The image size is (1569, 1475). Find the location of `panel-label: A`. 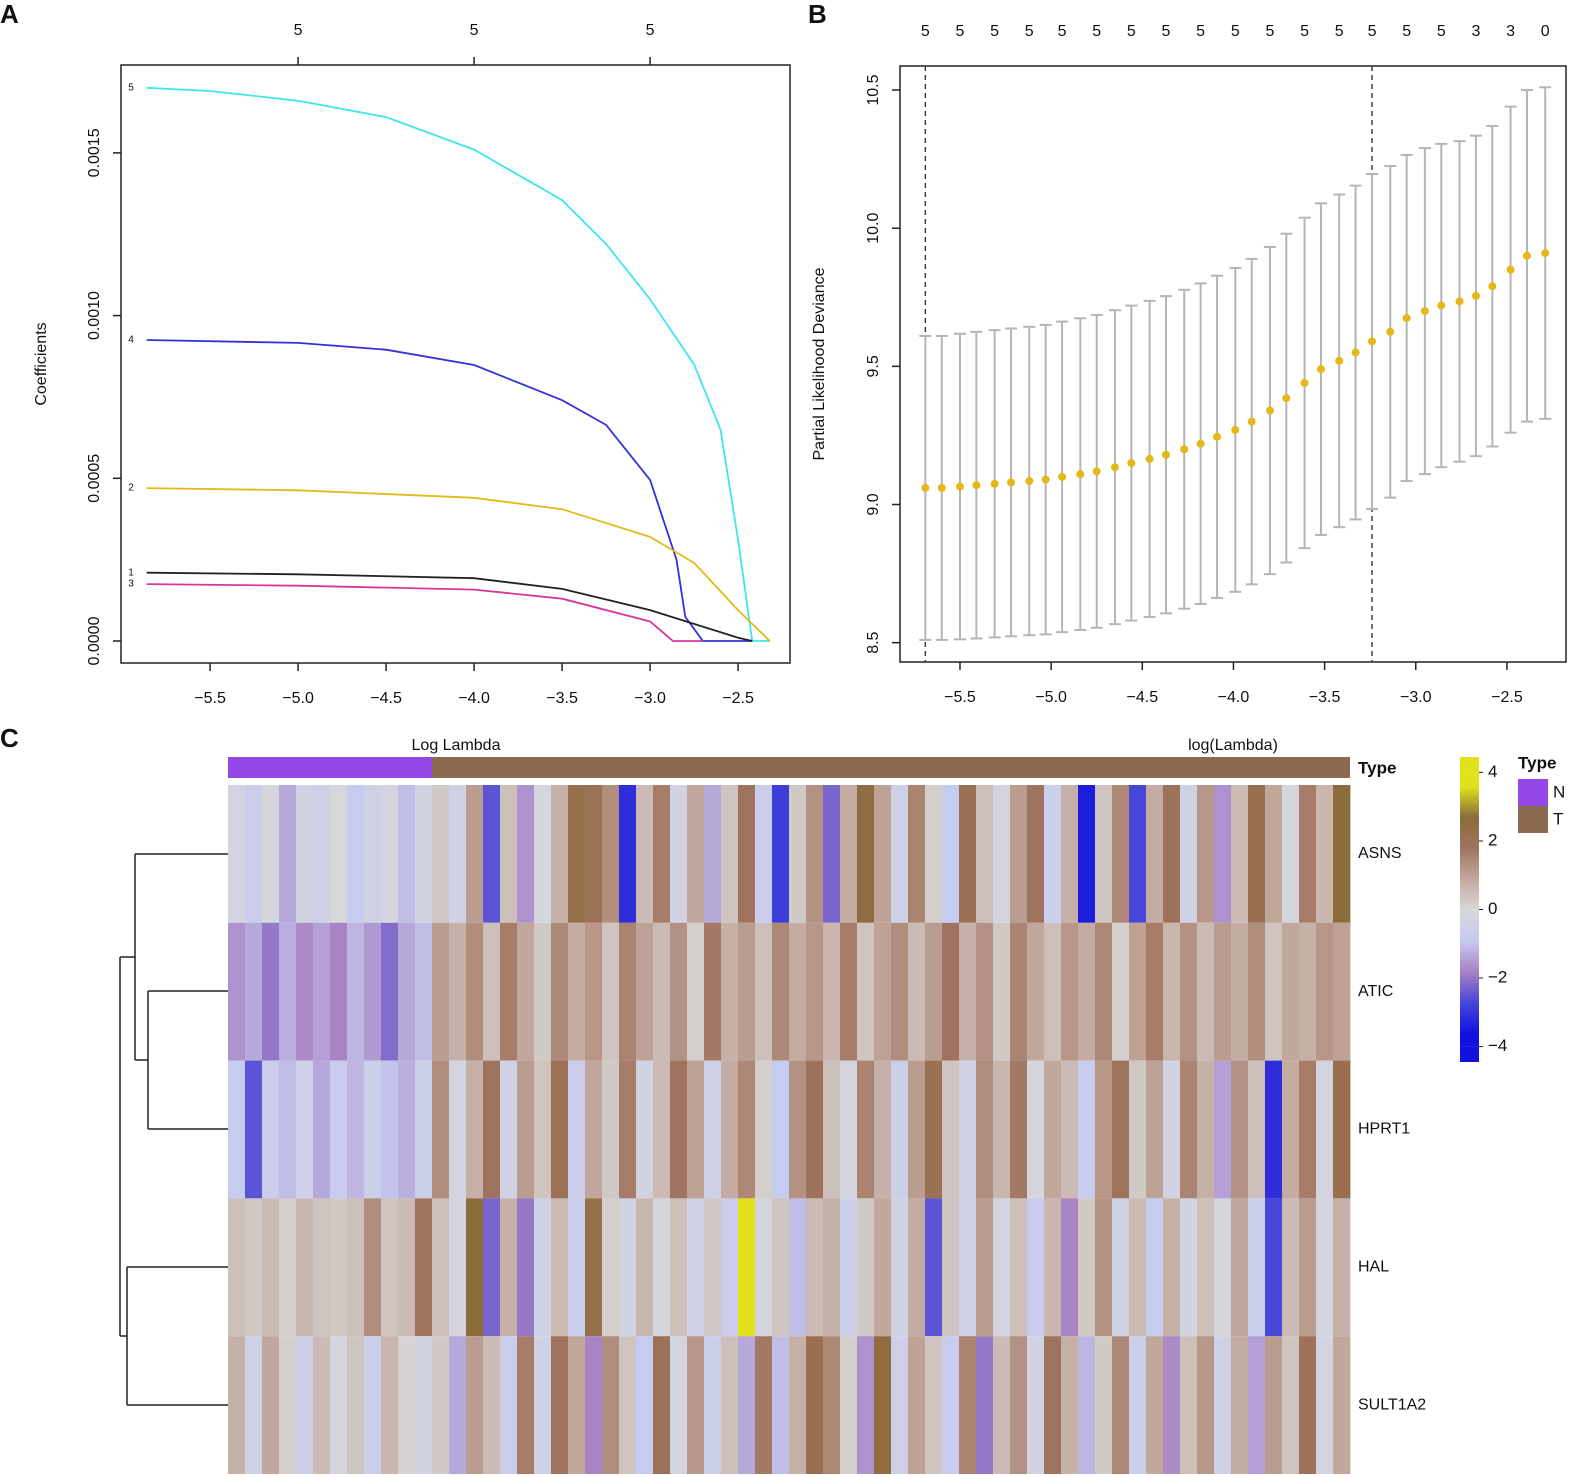

panel-label: A is located at coordinates (9, 14).